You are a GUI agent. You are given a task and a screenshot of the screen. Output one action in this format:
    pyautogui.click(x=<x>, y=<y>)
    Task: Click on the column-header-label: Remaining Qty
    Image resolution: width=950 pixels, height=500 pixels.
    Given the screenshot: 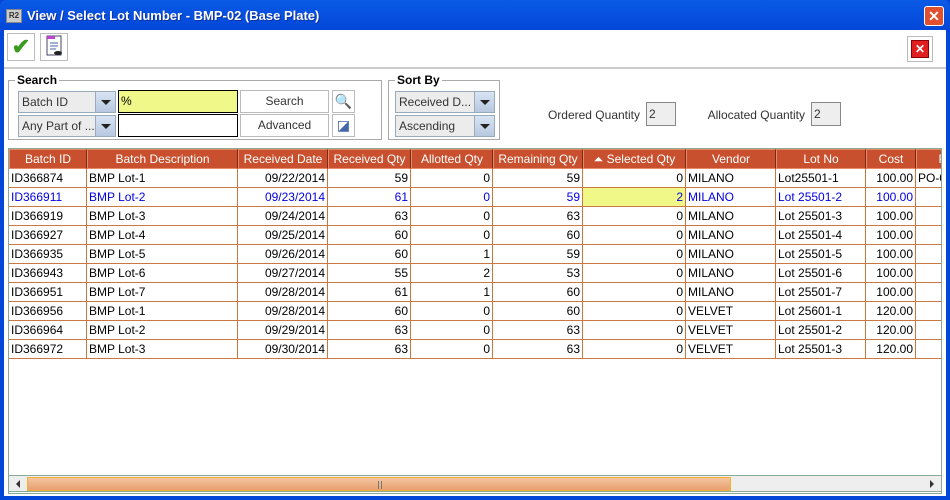 What is the action you would take?
    pyautogui.click(x=538, y=159)
    